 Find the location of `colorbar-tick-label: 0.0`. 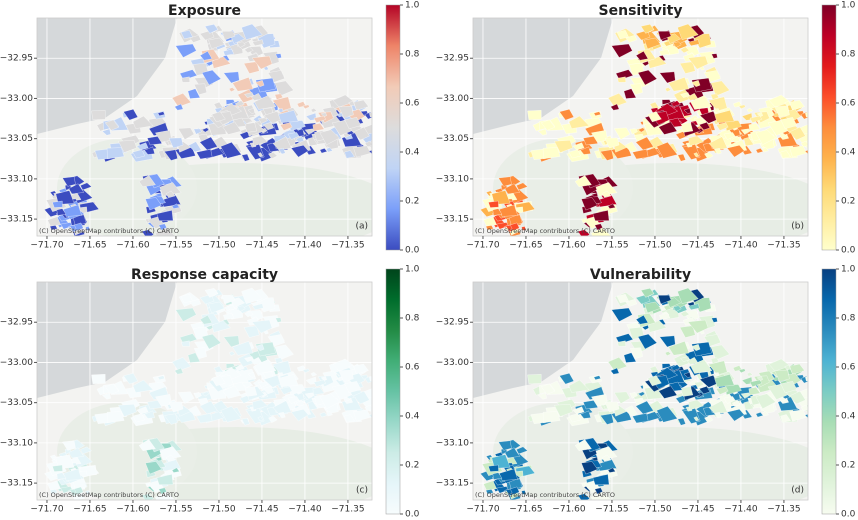

colorbar-tick-label: 0.0 is located at coordinates (412, 251).